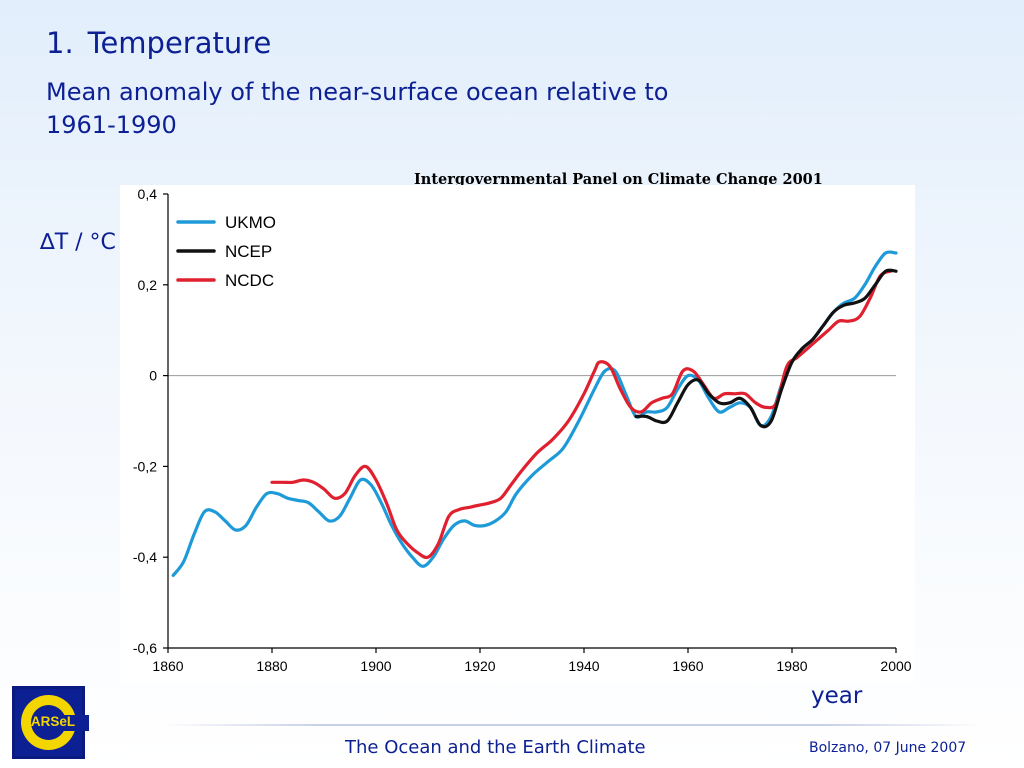  I want to click on y-tick-label: 0,4, so click(148, 194).